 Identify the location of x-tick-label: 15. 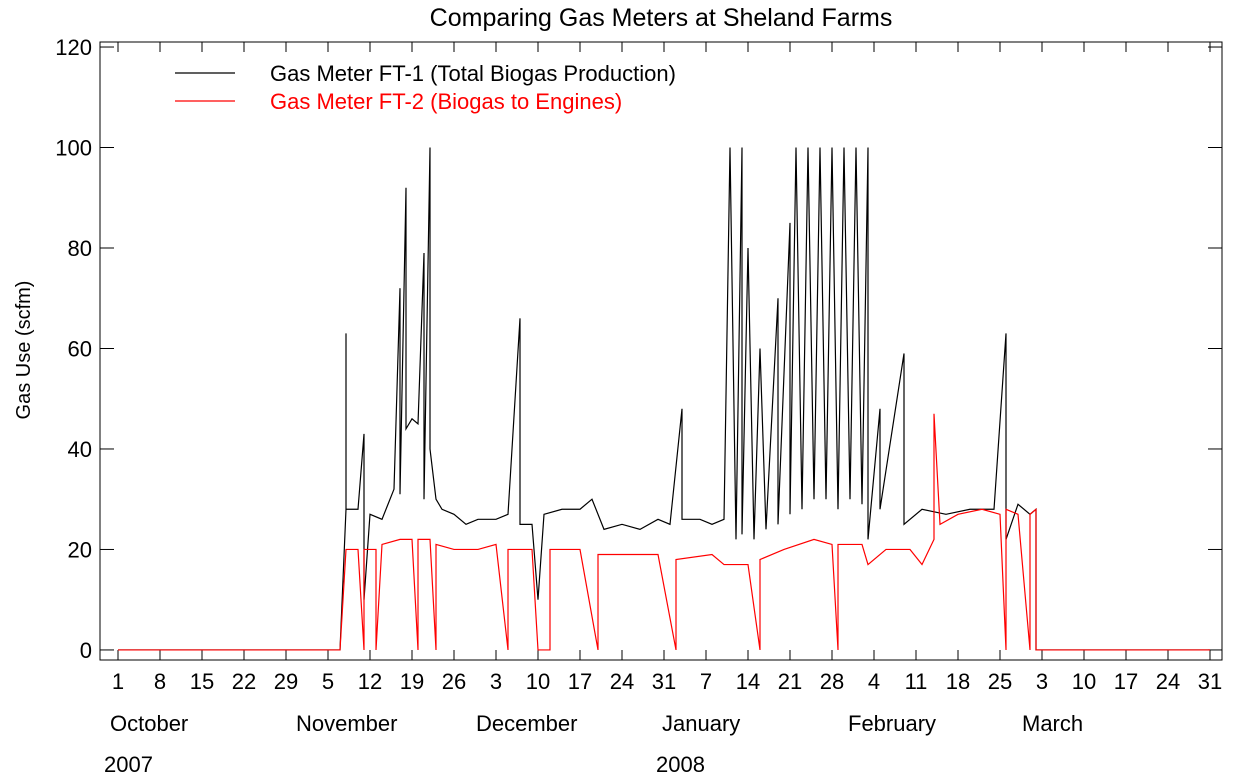
(202, 681).